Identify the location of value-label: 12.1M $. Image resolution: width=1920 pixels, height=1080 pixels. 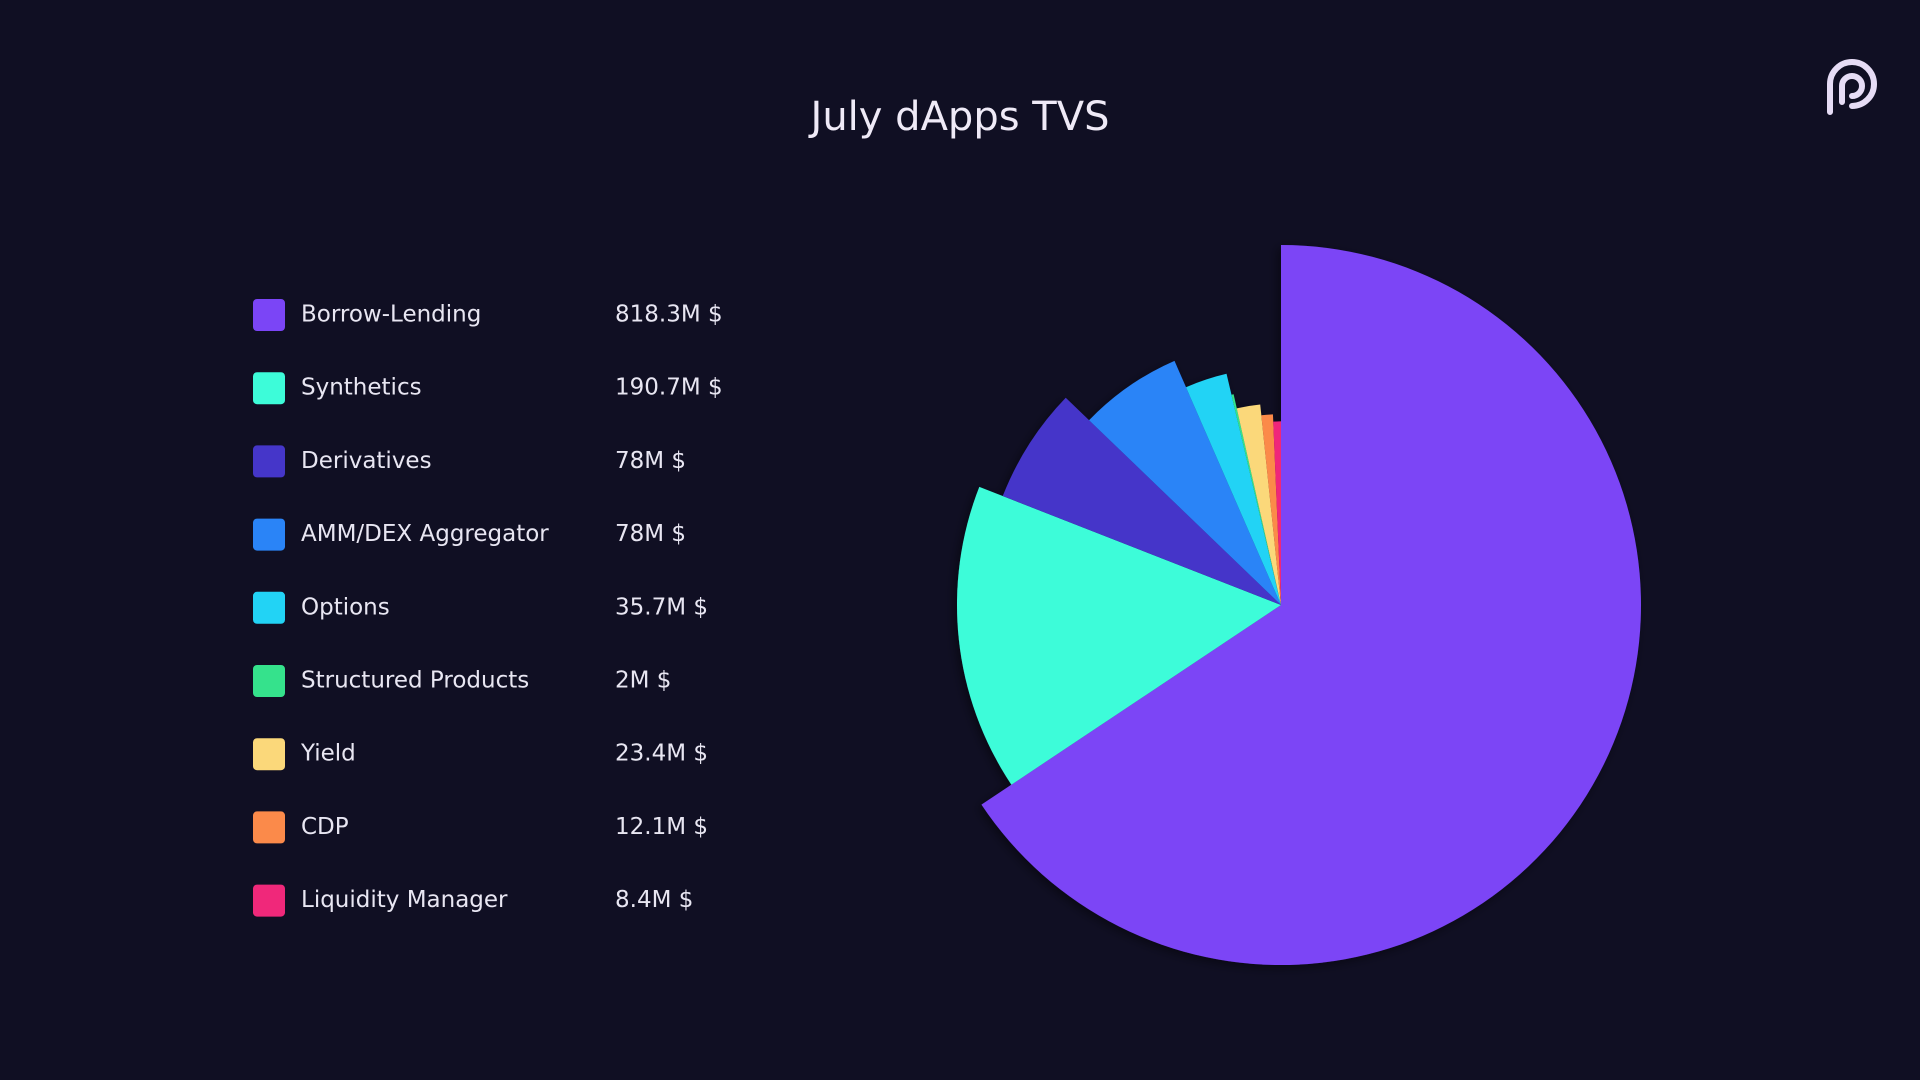
(661, 827).